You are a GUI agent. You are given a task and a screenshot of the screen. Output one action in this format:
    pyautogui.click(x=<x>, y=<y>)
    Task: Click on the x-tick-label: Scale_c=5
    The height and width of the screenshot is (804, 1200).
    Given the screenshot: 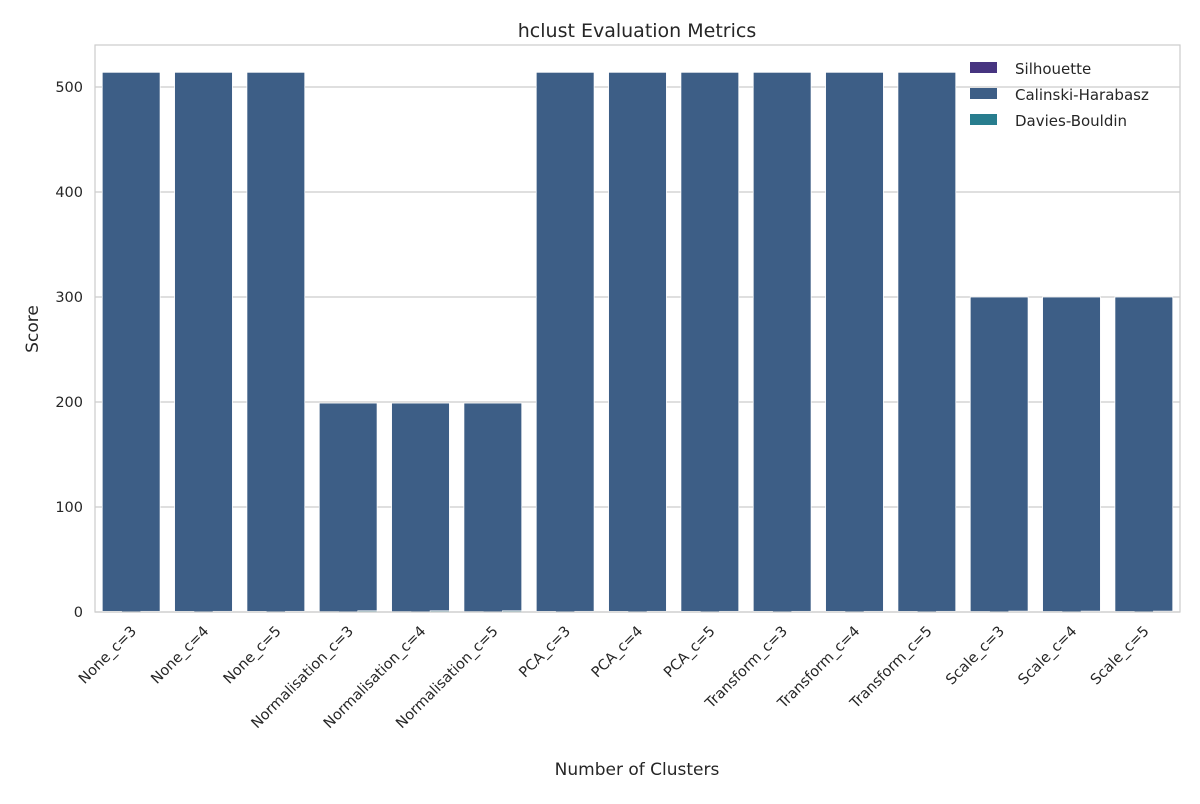 What is the action you would take?
    pyautogui.click(x=1120, y=656)
    